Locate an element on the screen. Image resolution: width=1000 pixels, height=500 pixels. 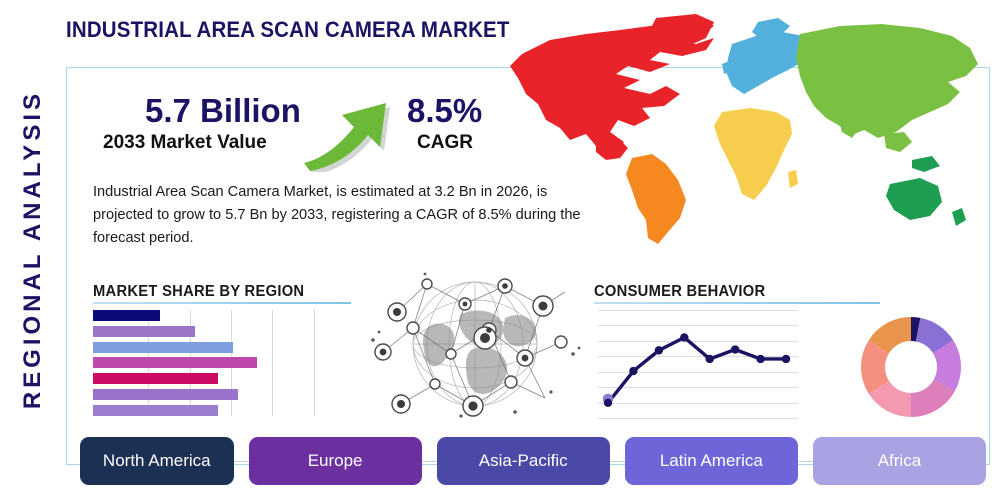
region-button-label: Europe is located at coordinates (335, 460).